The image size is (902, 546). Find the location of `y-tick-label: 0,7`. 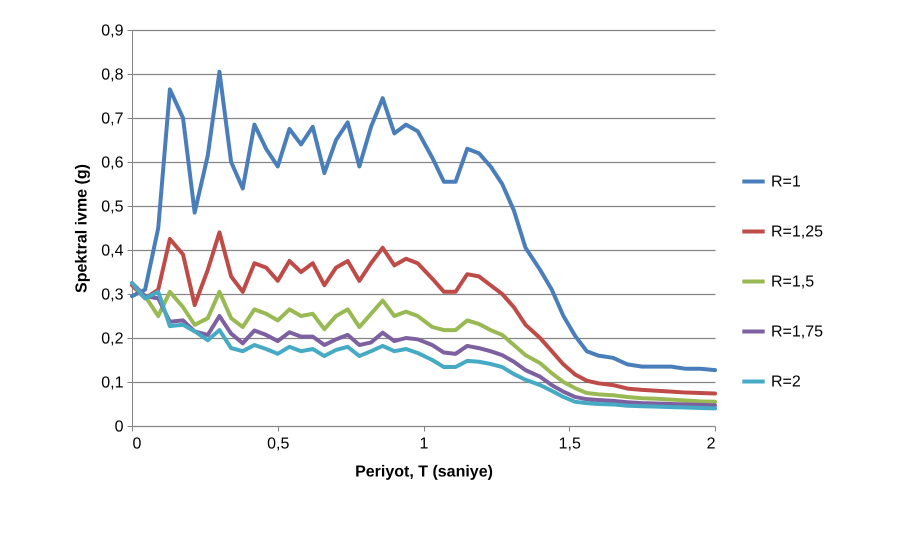

y-tick-label: 0,7 is located at coordinates (112, 119).